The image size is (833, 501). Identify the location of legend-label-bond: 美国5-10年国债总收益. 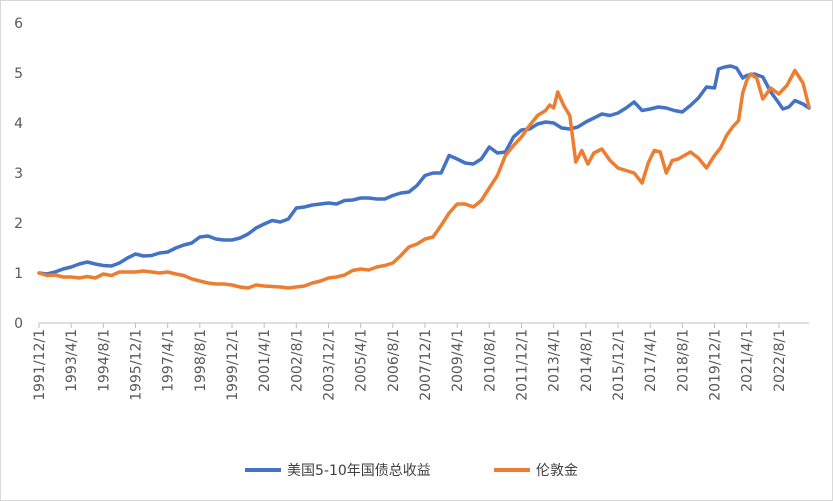
(359, 471).